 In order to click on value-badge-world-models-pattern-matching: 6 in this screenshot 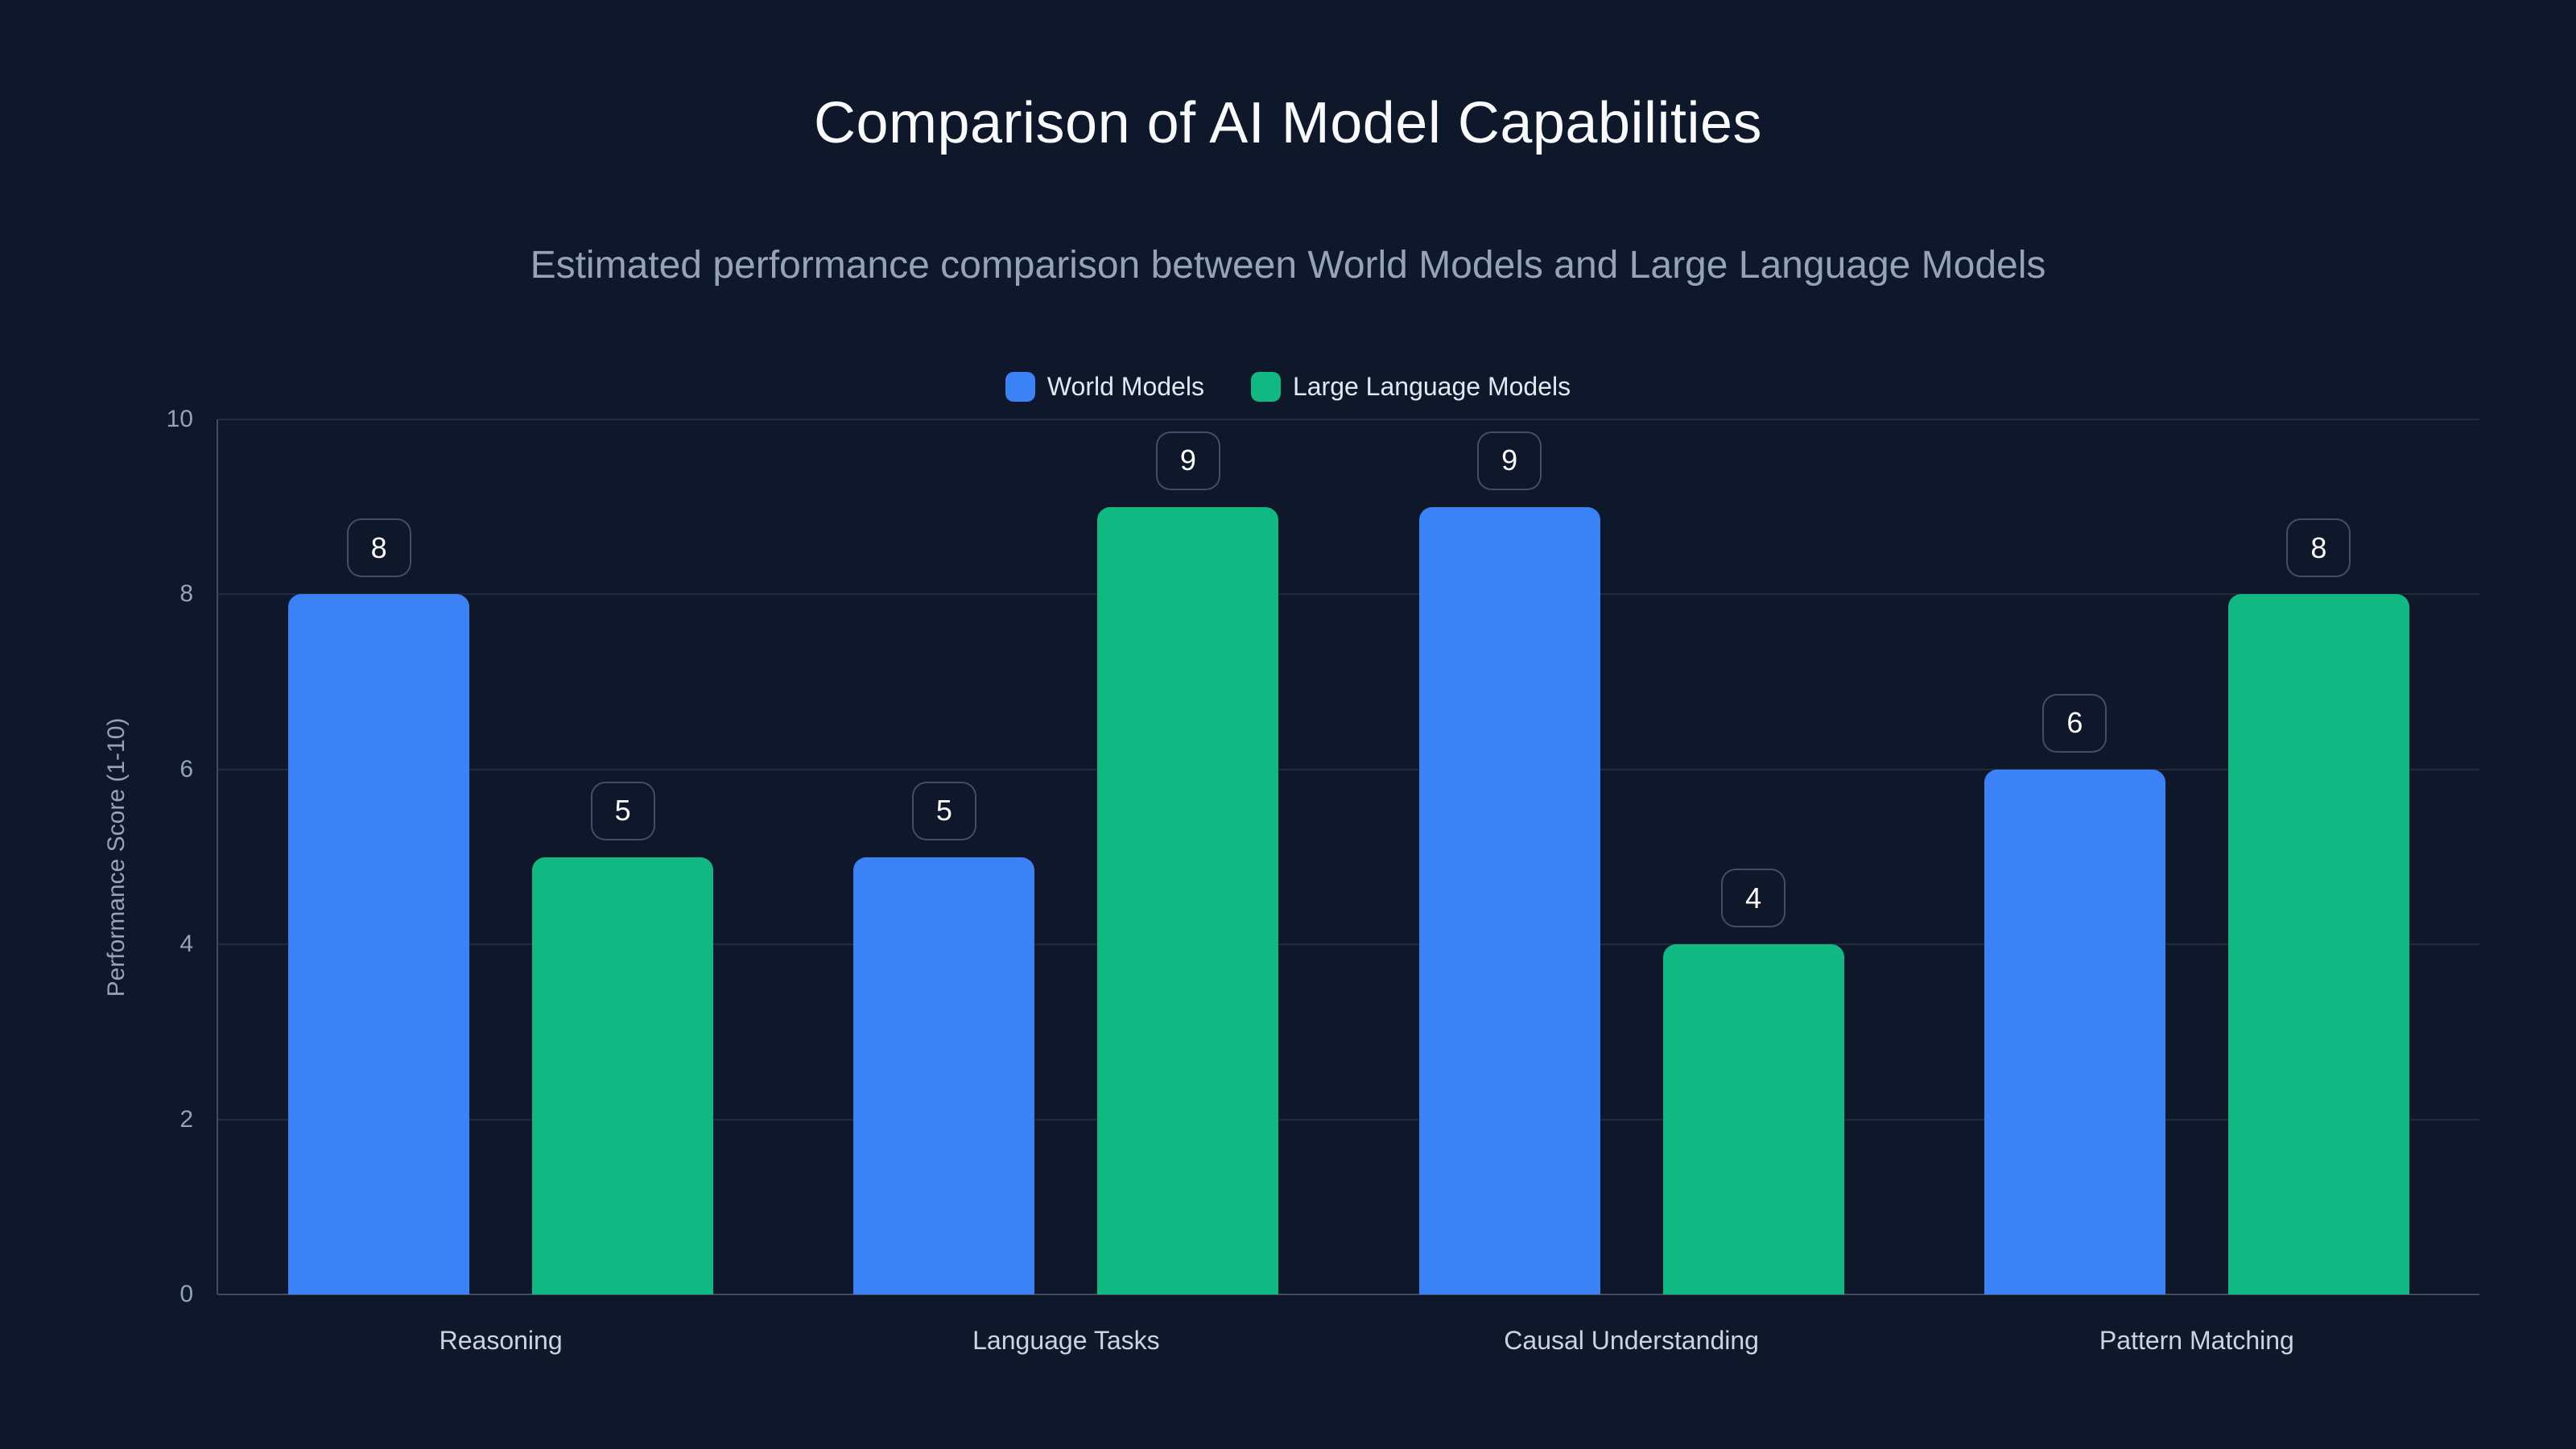, I will do `click(2074, 723)`.